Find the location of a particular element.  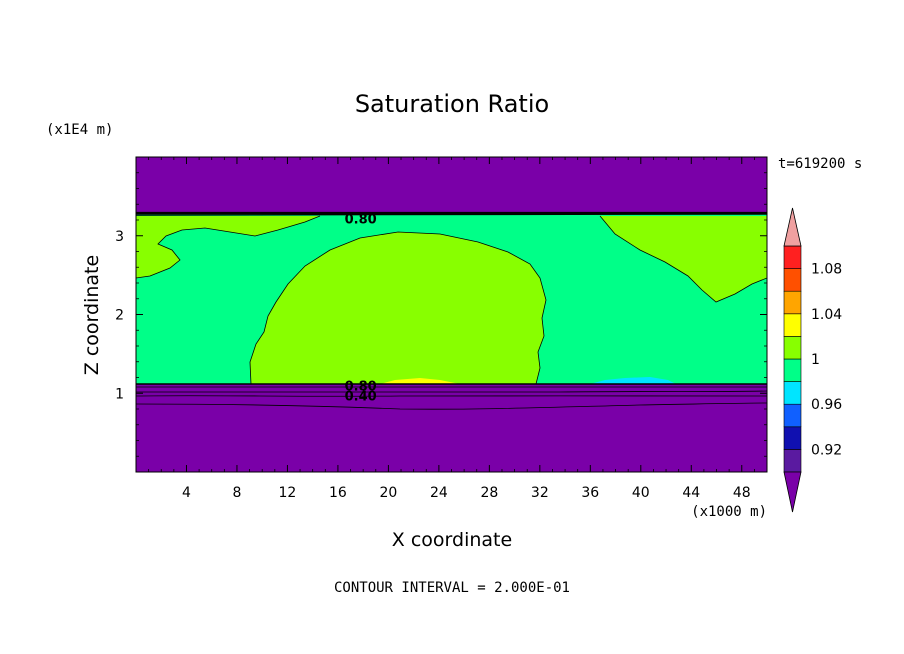

y-tick-label: 3 is located at coordinates (119, 237).